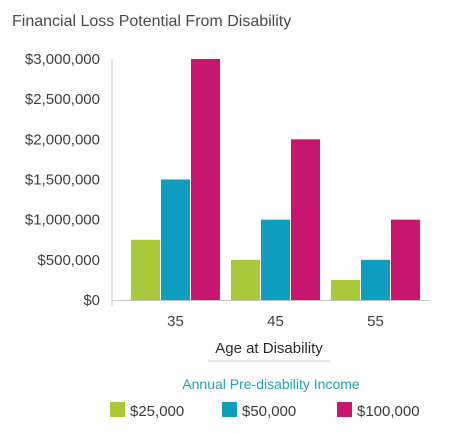 Image resolution: width=453 pixels, height=433 pixels. What do you see at coordinates (271, 384) in the screenshot?
I see `legend-title: Annual Pre-disability Income` at bounding box center [271, 384].